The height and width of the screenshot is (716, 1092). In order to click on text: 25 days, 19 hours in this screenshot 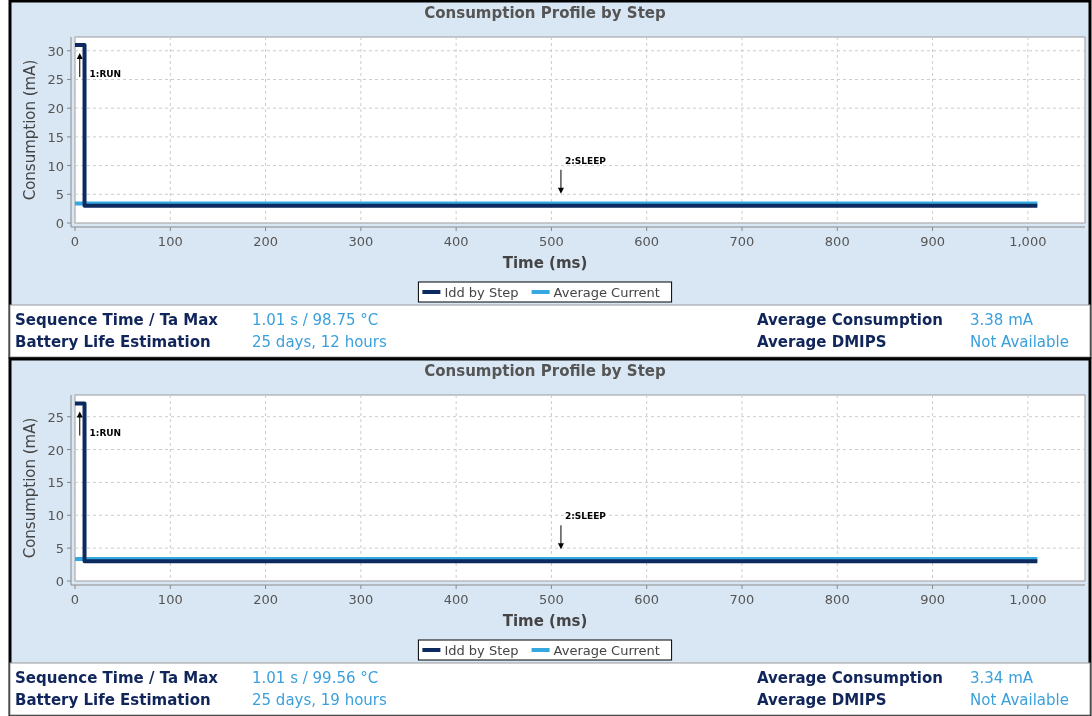, I will do `click(320, 700)`.